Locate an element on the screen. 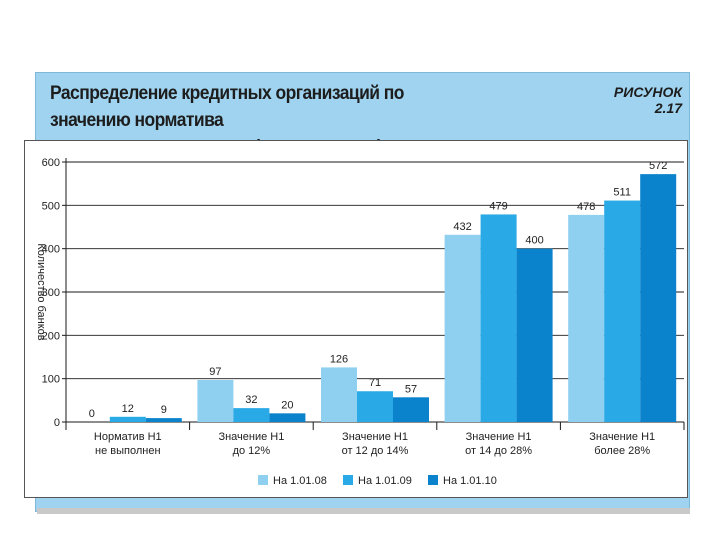  data-label: 572 is located at coordinates (658, 166).